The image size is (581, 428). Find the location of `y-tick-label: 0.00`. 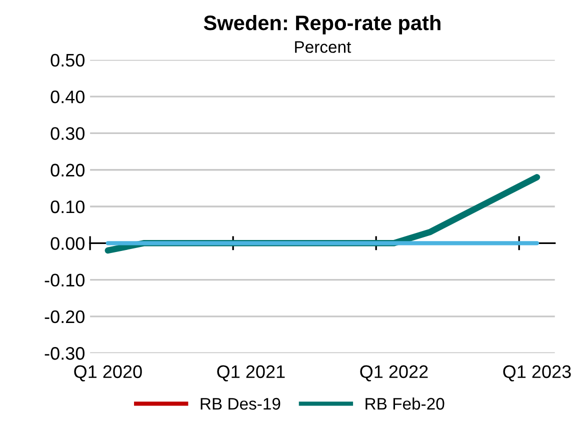

y-tick-label: 0.00 is located at coordinates (67, 243).